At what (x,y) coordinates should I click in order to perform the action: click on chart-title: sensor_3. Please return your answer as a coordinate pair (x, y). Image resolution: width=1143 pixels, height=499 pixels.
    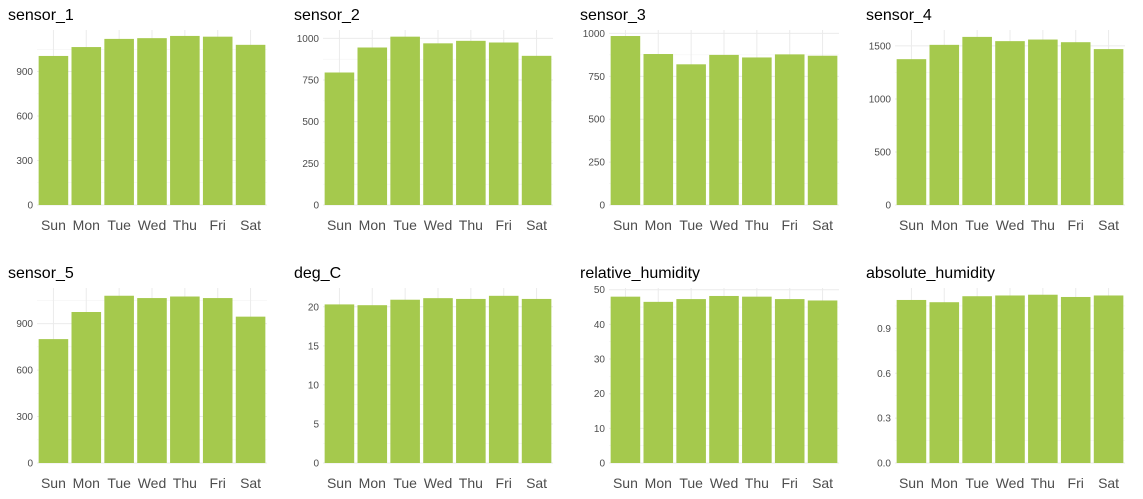
    Looking at the image, I should click on (613, 15).